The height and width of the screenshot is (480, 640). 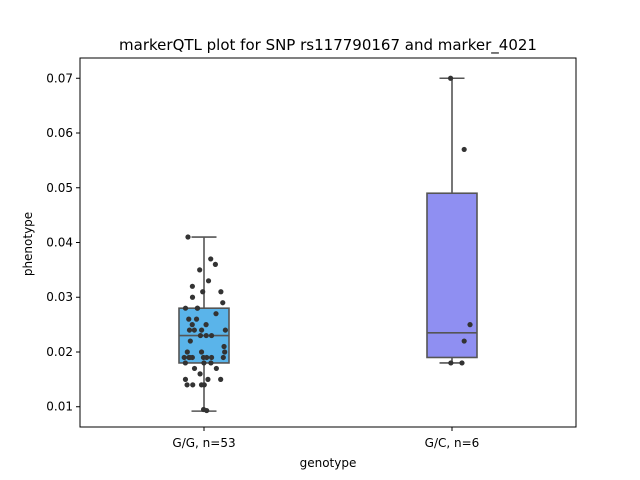 I want to click on y-tick-label: 0.06, so click(x=59, y=133).